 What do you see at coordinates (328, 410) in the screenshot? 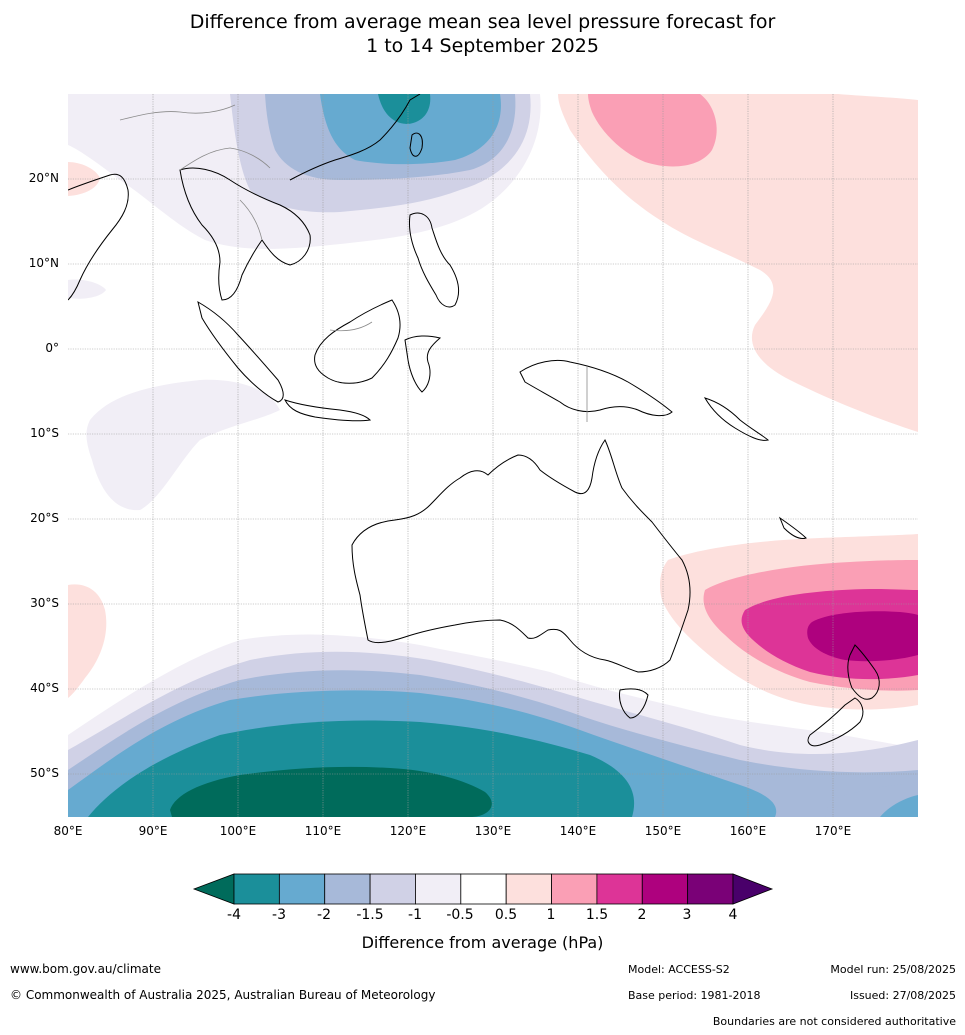
I see `coast-java` at bounding box center [328, 410].